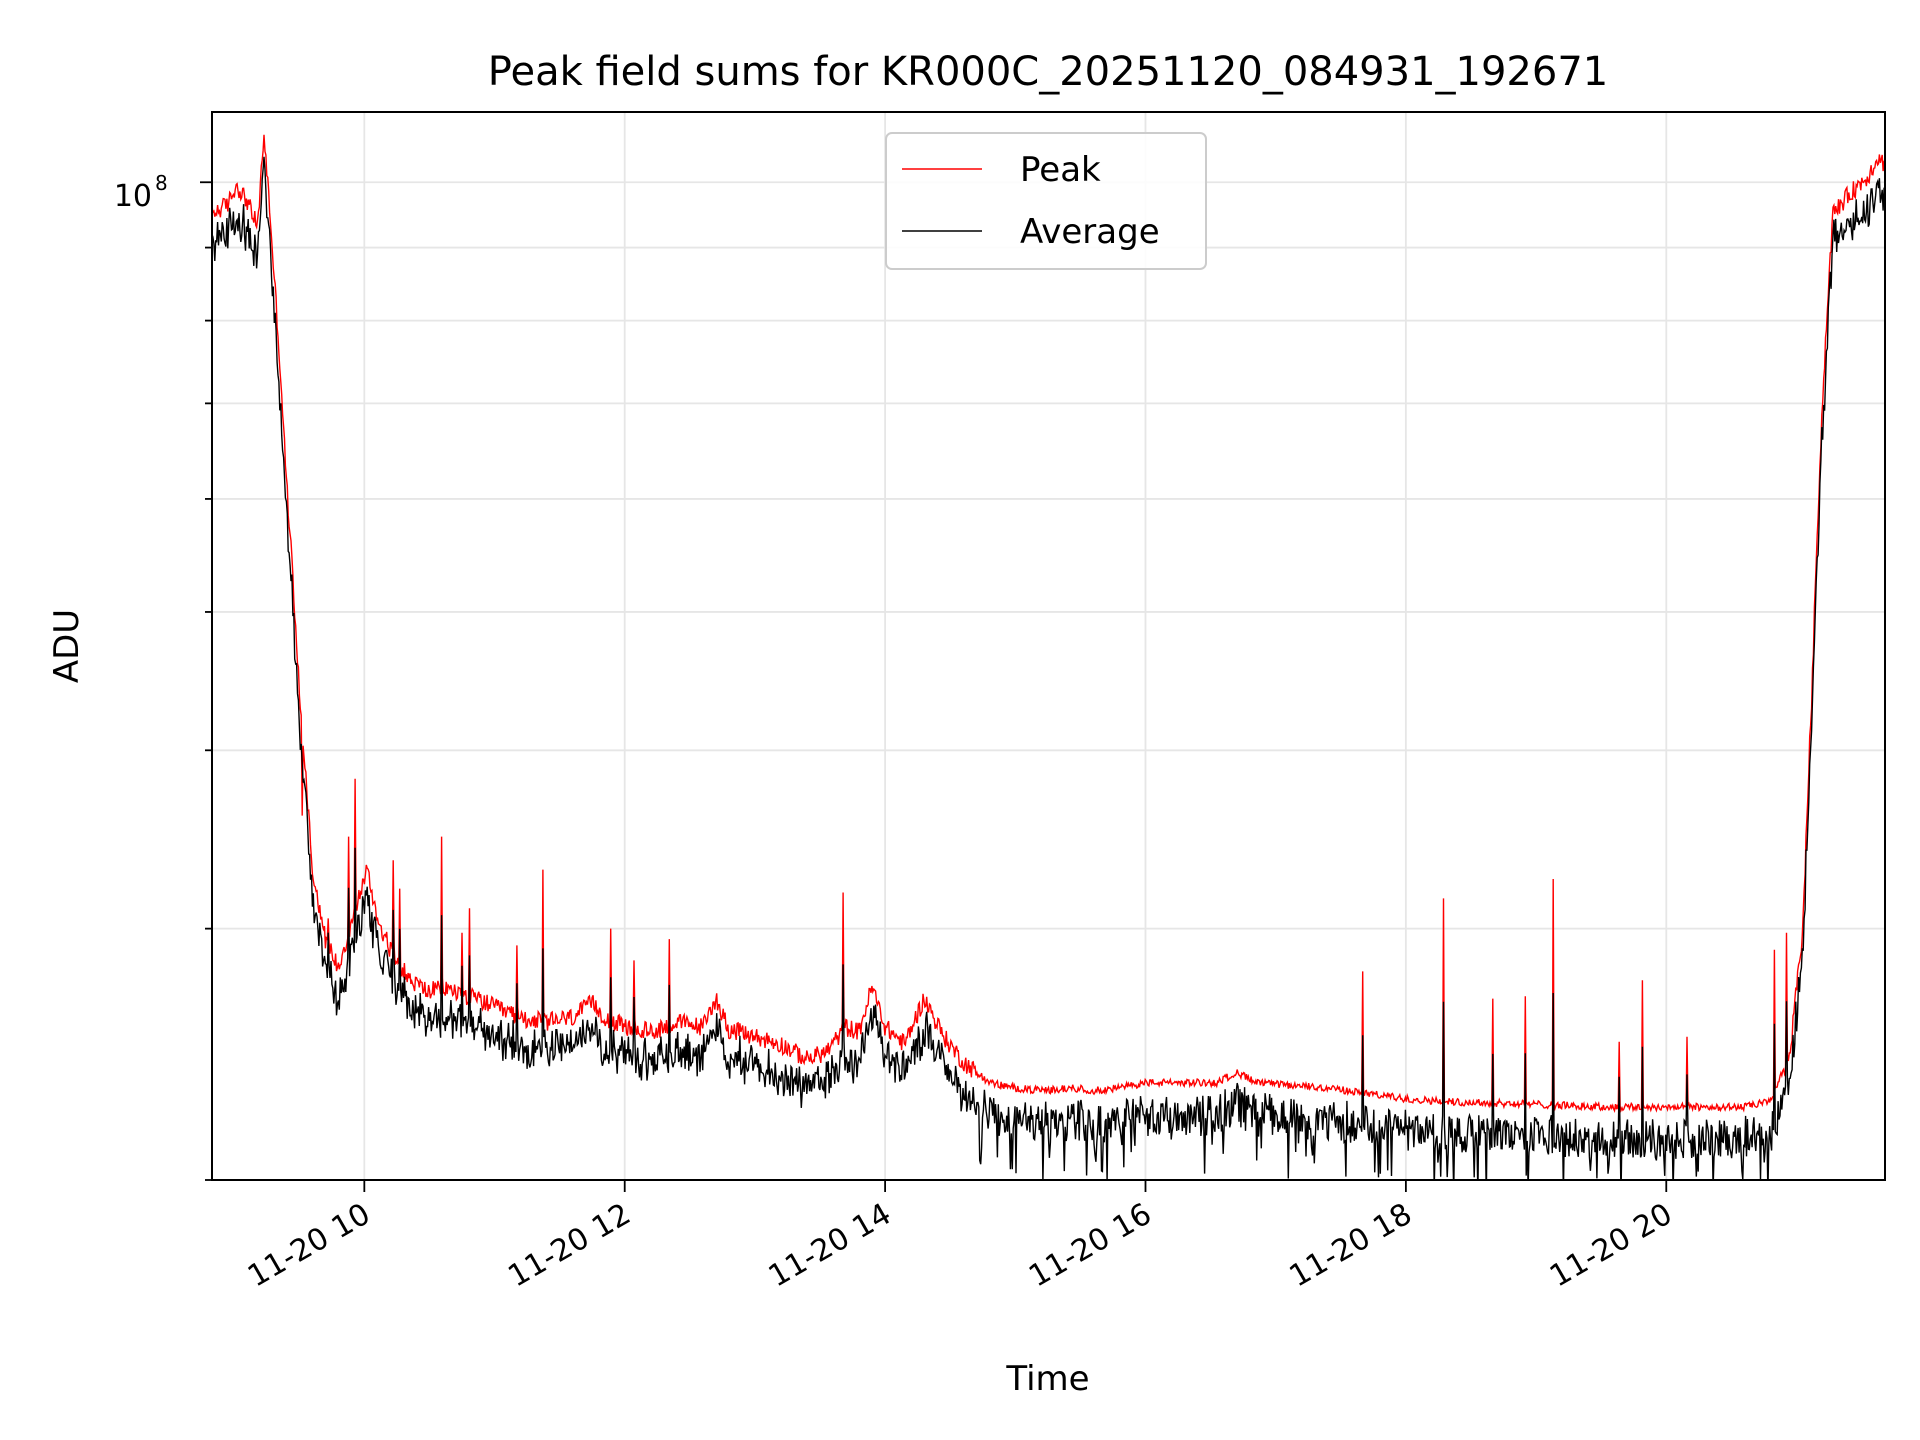  I want to click on y-axis-label: ADU, so click(67, 646).